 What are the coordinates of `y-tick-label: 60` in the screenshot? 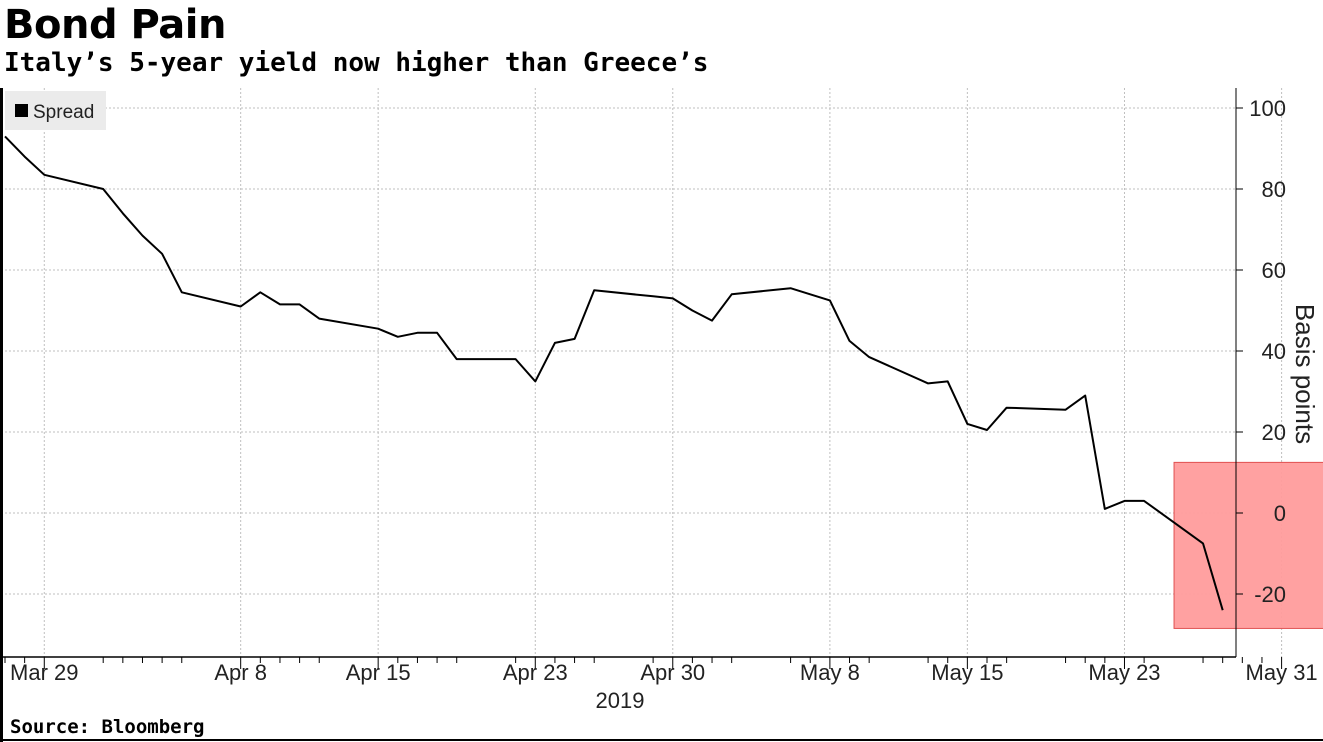 It's located at (1274, 270).